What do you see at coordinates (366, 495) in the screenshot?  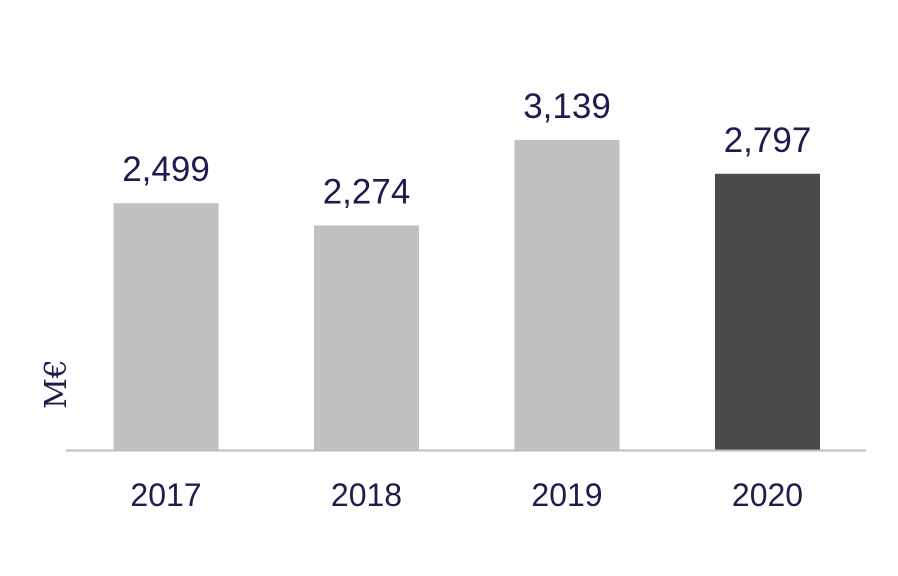 I see `x-tick-label-2018: 2018` at bounding box center [366, 495].